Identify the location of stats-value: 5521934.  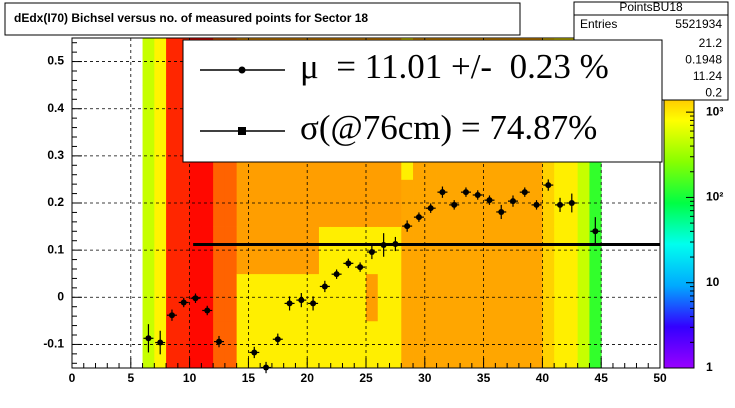
(698, 24).